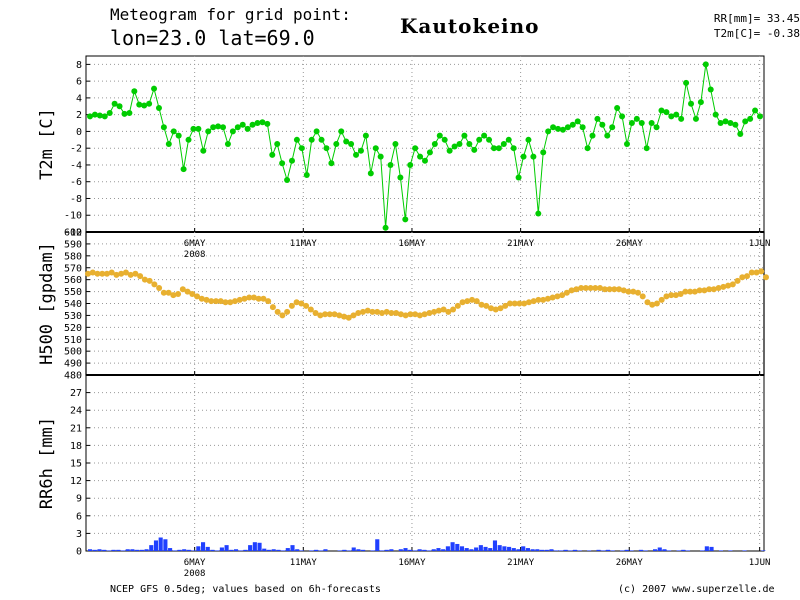 The height and width of the screenshot is (600, 800). What do you see at coordinates (73, 268) in the screenshot?
I see `y-tick-label: 570` at bounding box center [73, 268].